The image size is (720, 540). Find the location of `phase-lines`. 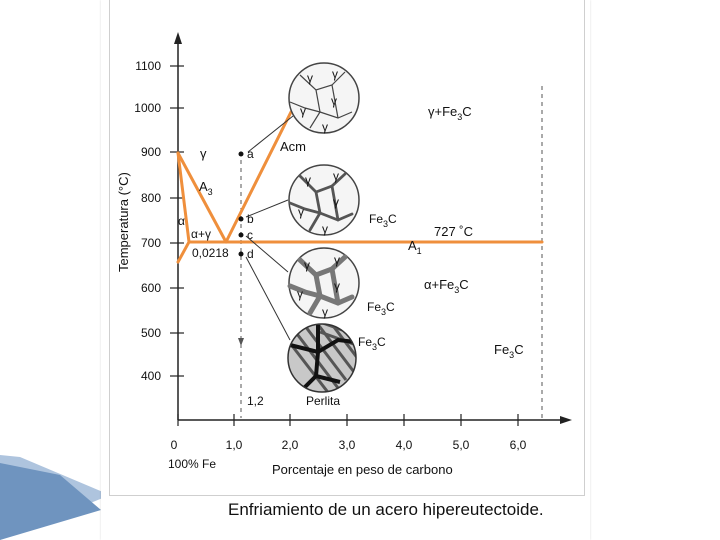

phase-lines is located at coordinates (360, 187).